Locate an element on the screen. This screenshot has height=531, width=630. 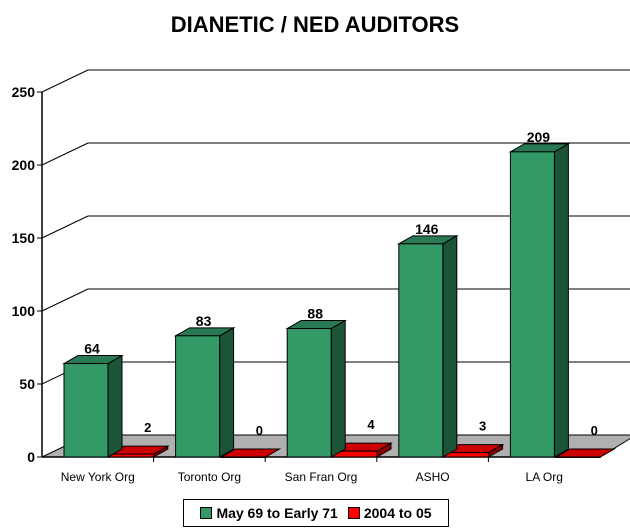
x-tick-label: San Fran Org is located at coordinates (321, 477).